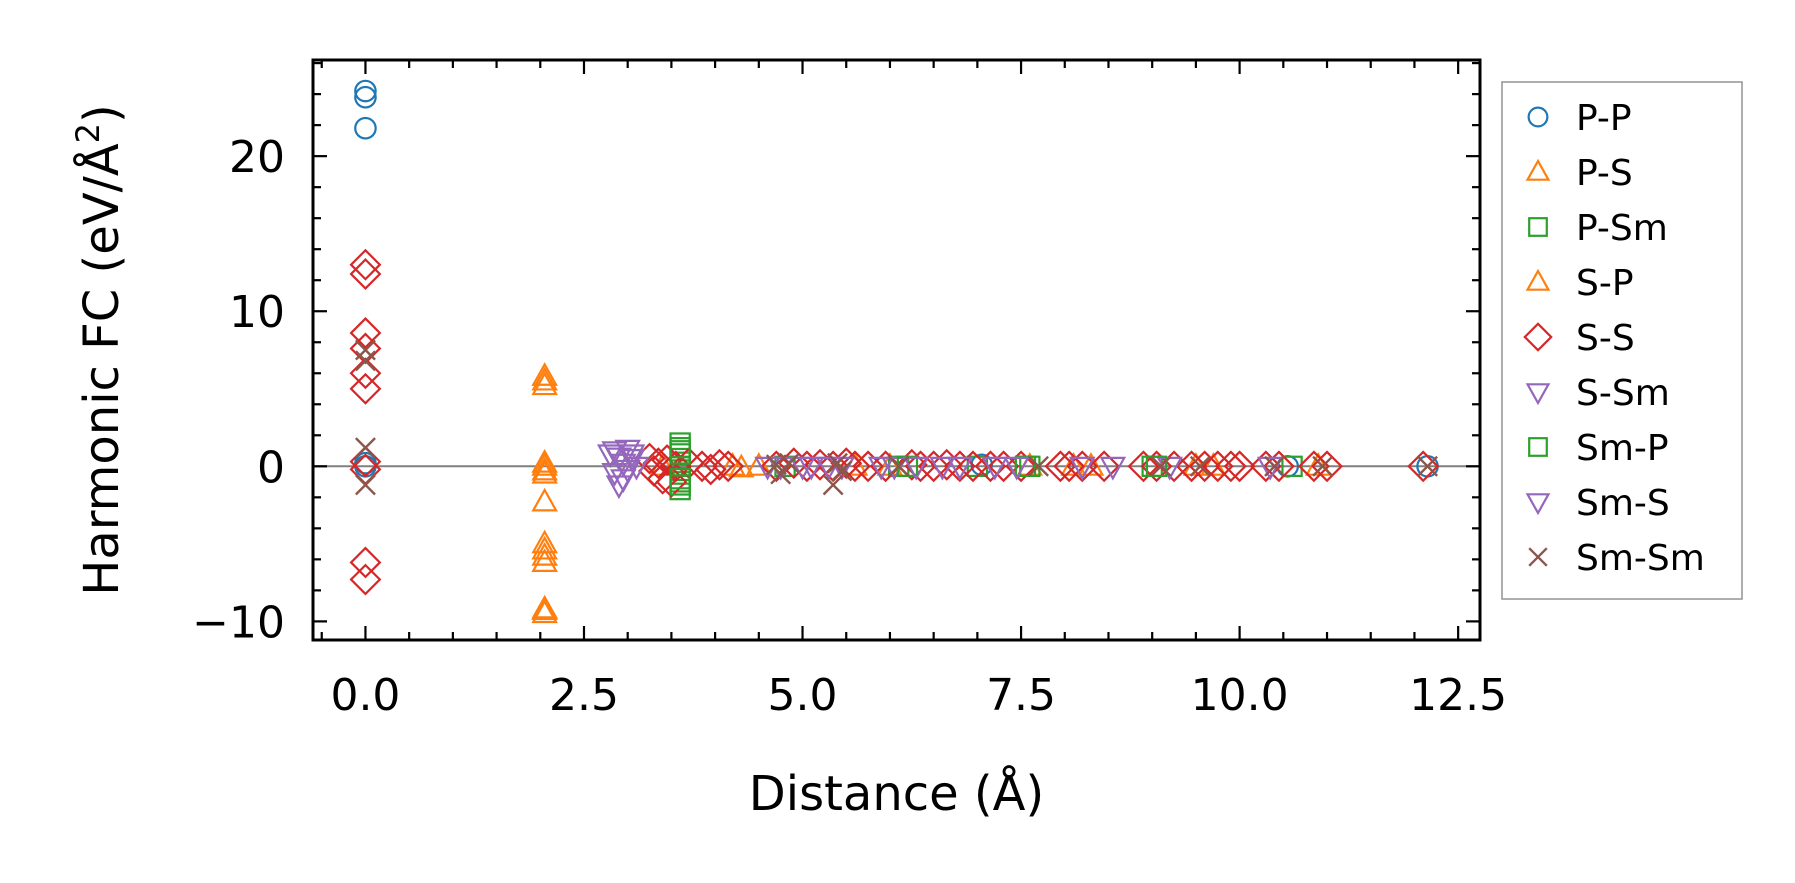 This screenshot has height=883, width=1795. I want to click on legend-label-sm-s: Sm-S, so click(1623, 503).